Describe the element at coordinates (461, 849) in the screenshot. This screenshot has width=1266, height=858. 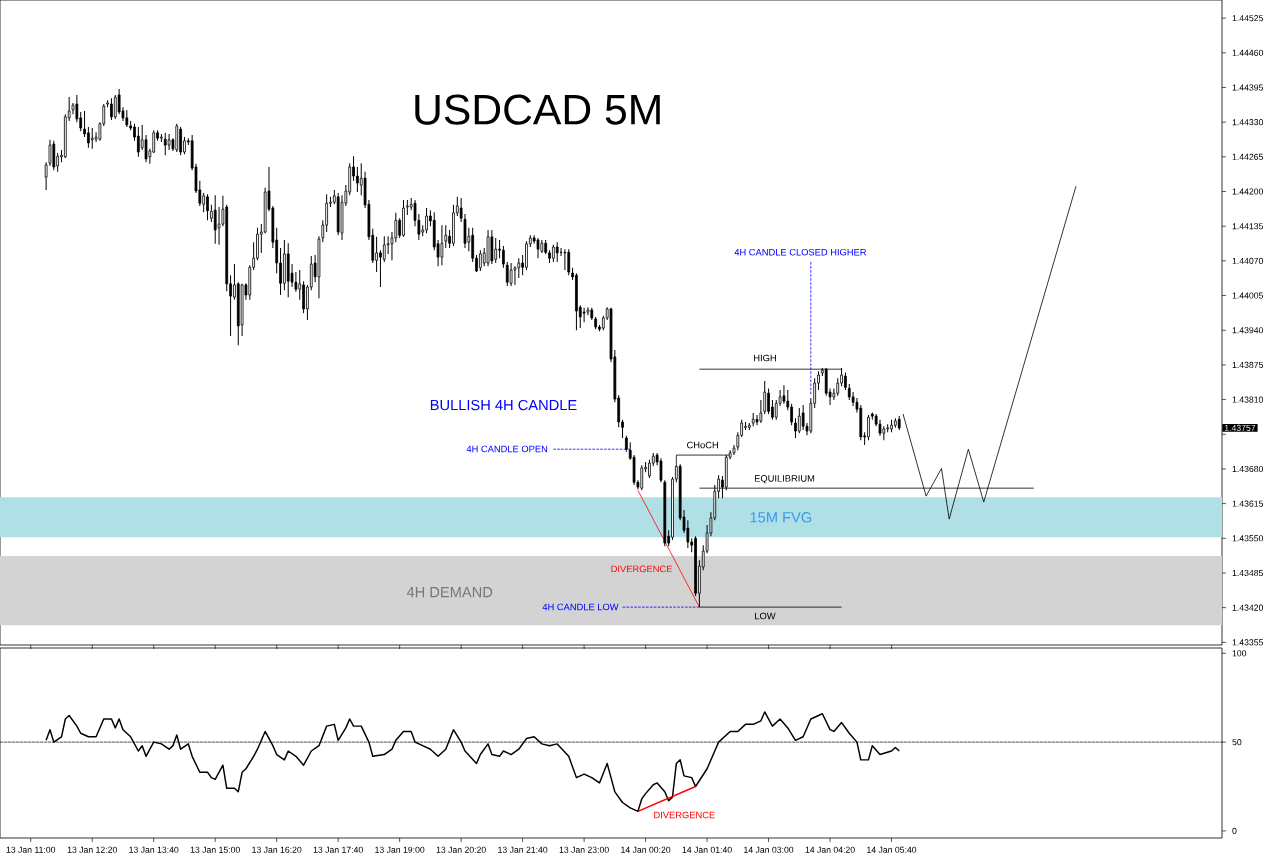
I see `x-tick-label: 13 Jan 20:20` at that location.